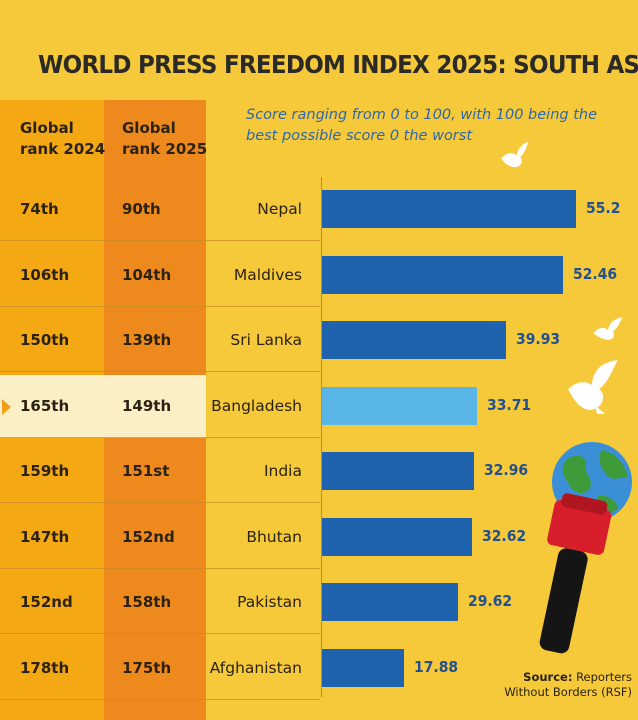 This screenshot has width=638, height=720. What do you see at coordinates (39, 209) in the screenshot?
I see `rank-2024-cell: 74th` at bounding box center [39, 209].